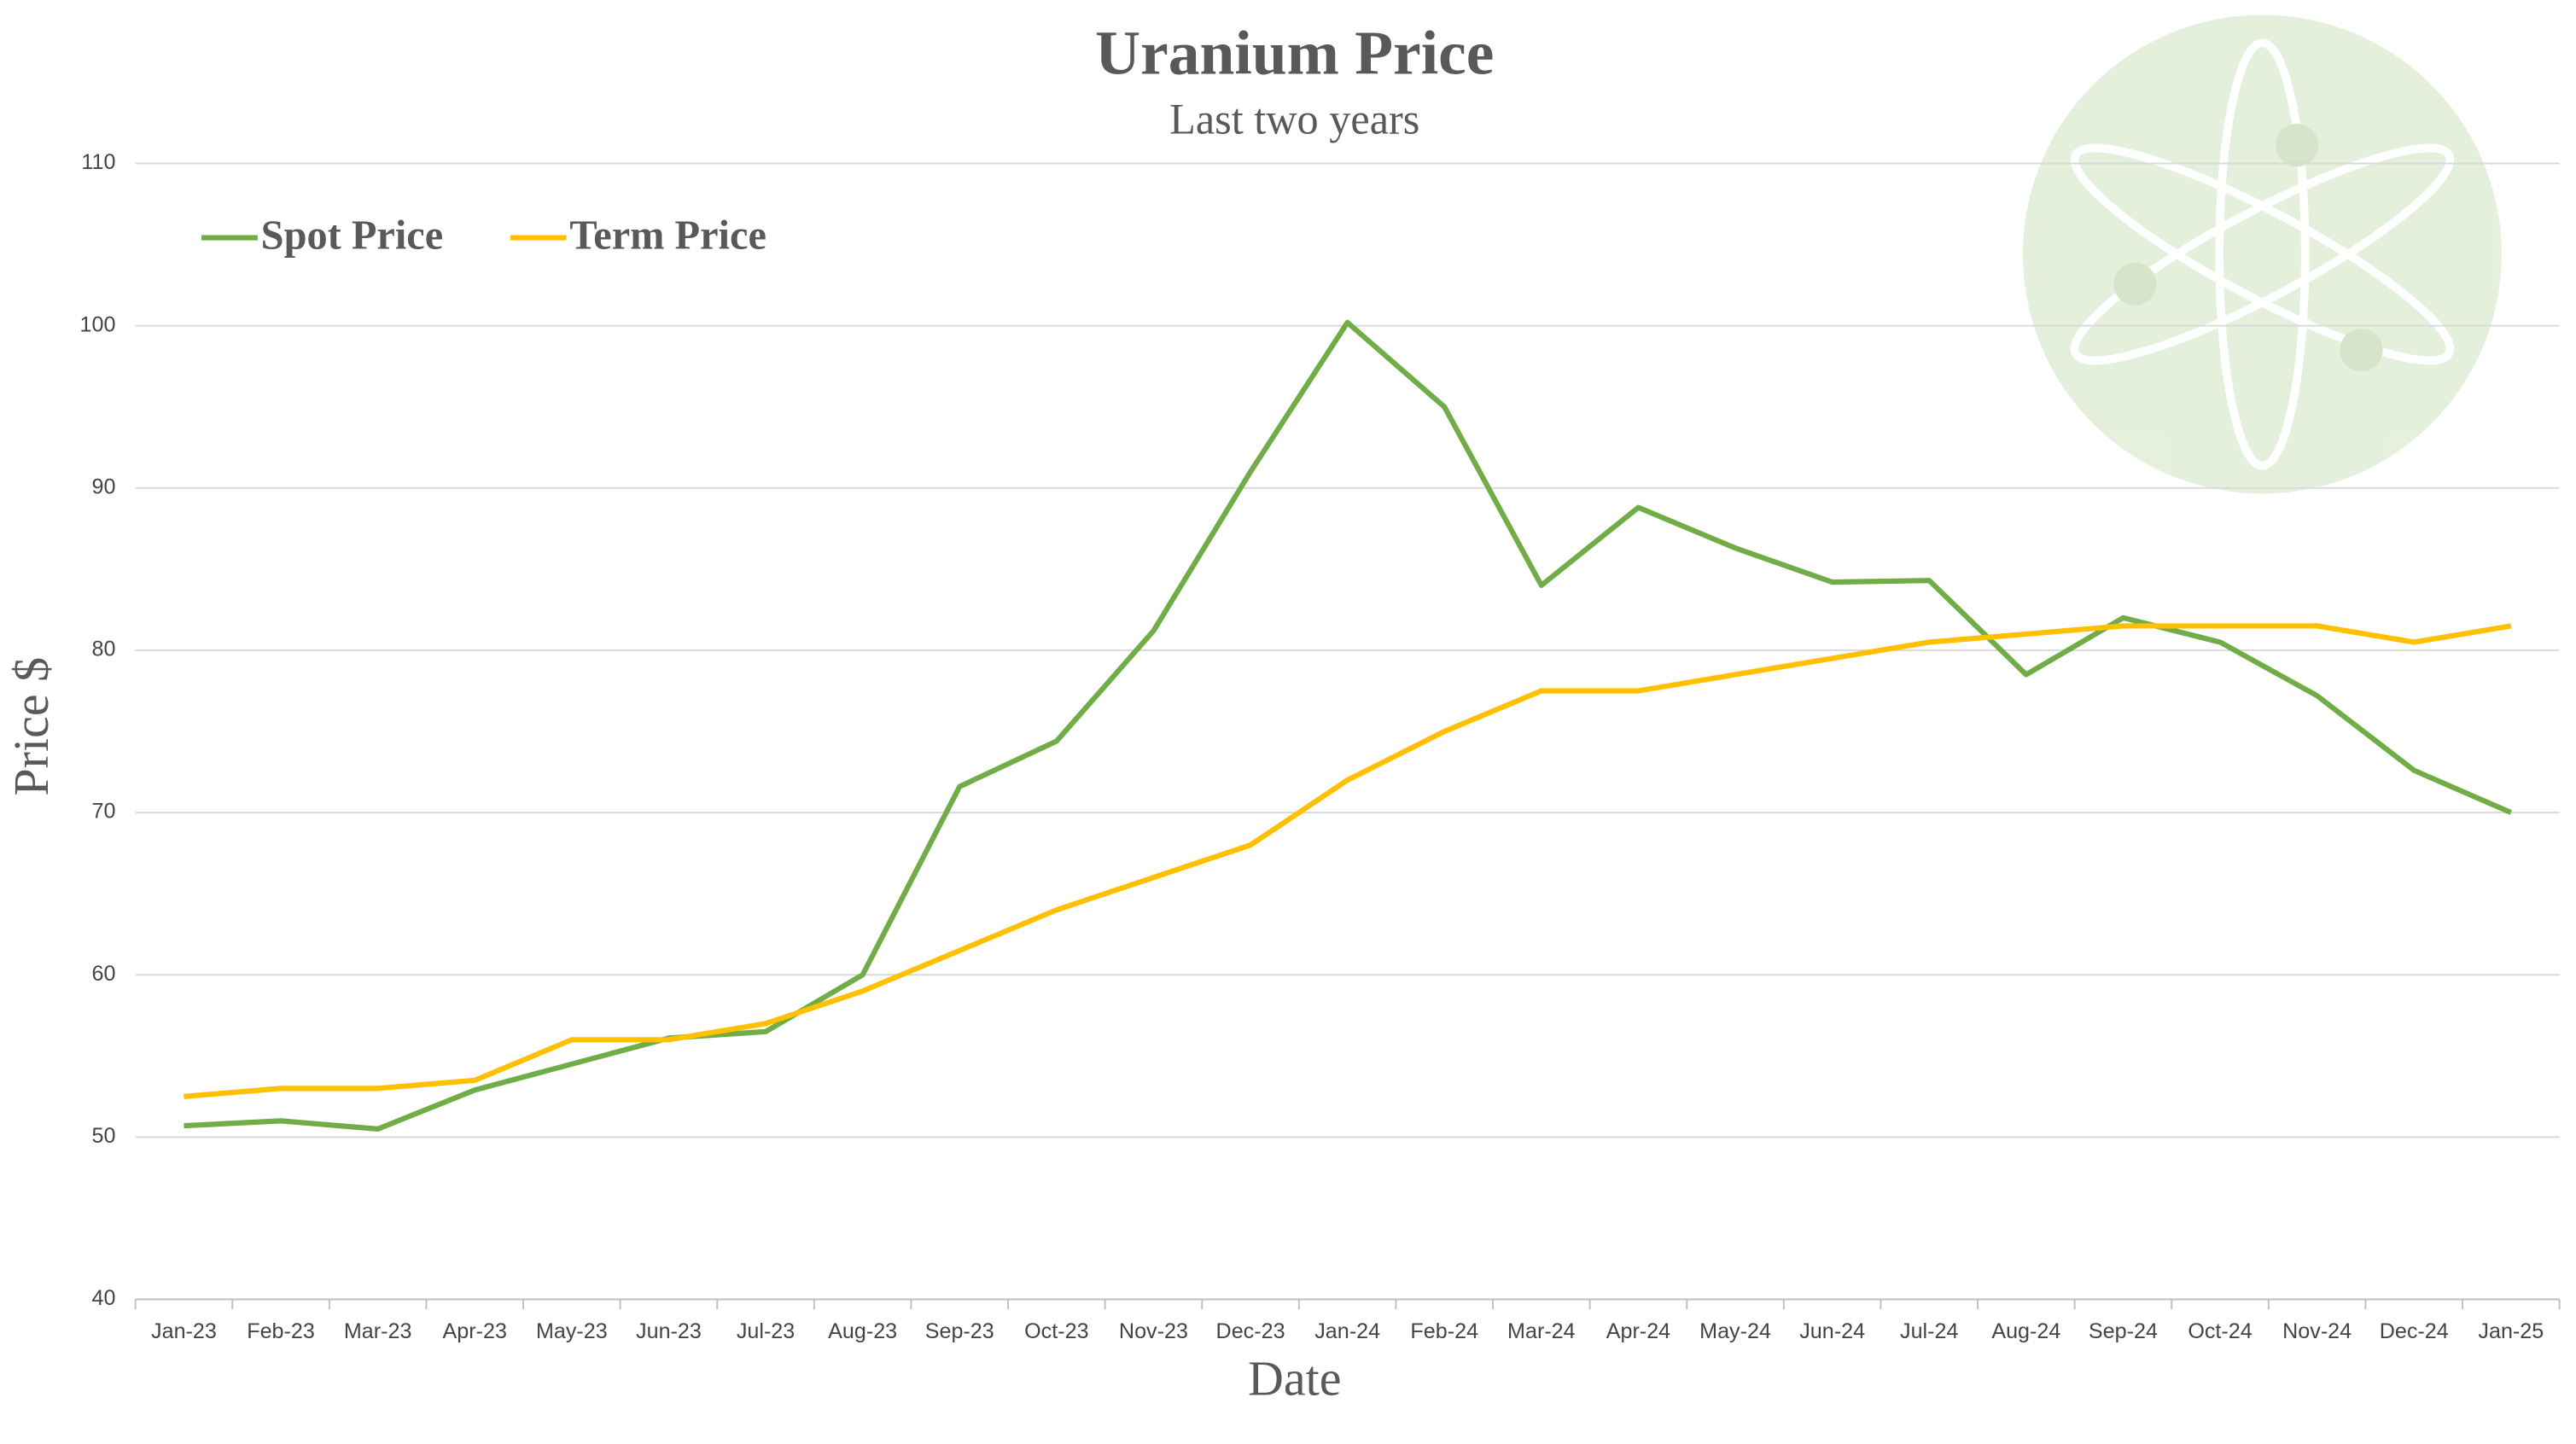 The width and height of the screenshot is (2576, 1444). I want to click on x-tick-label: Dec-23, so click(1250, 1331).